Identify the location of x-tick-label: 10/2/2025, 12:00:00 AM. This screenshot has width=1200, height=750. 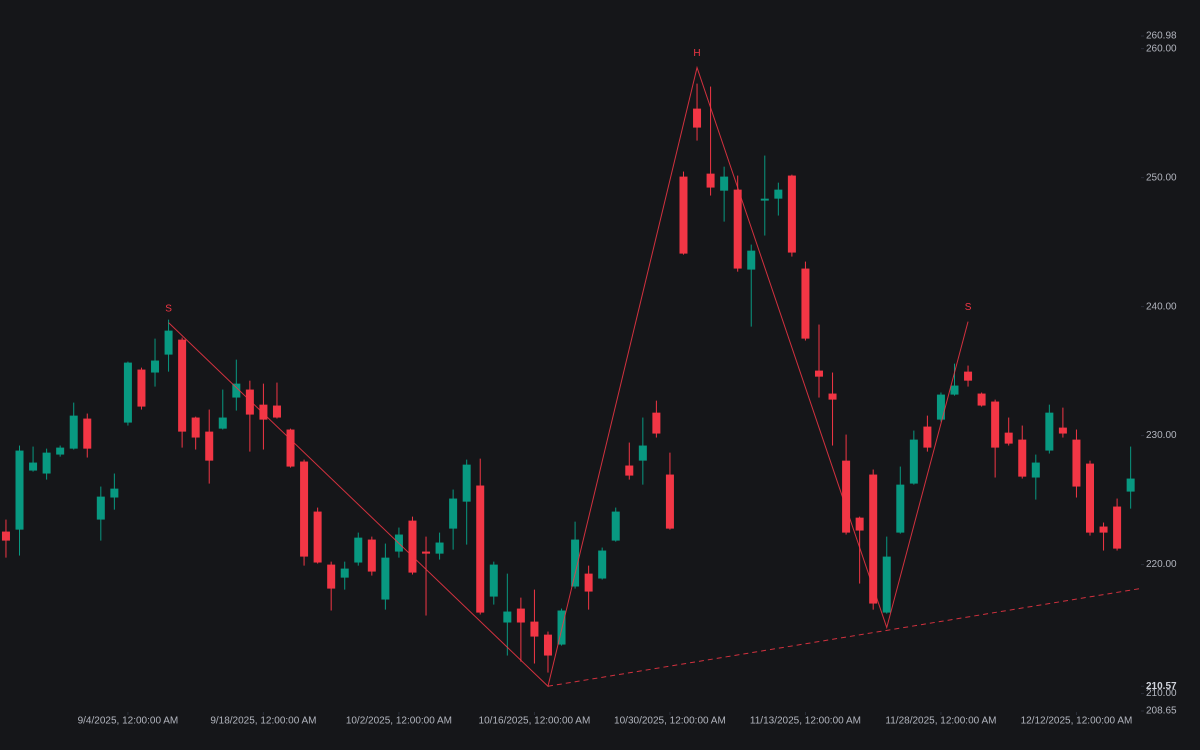
(399, 721).